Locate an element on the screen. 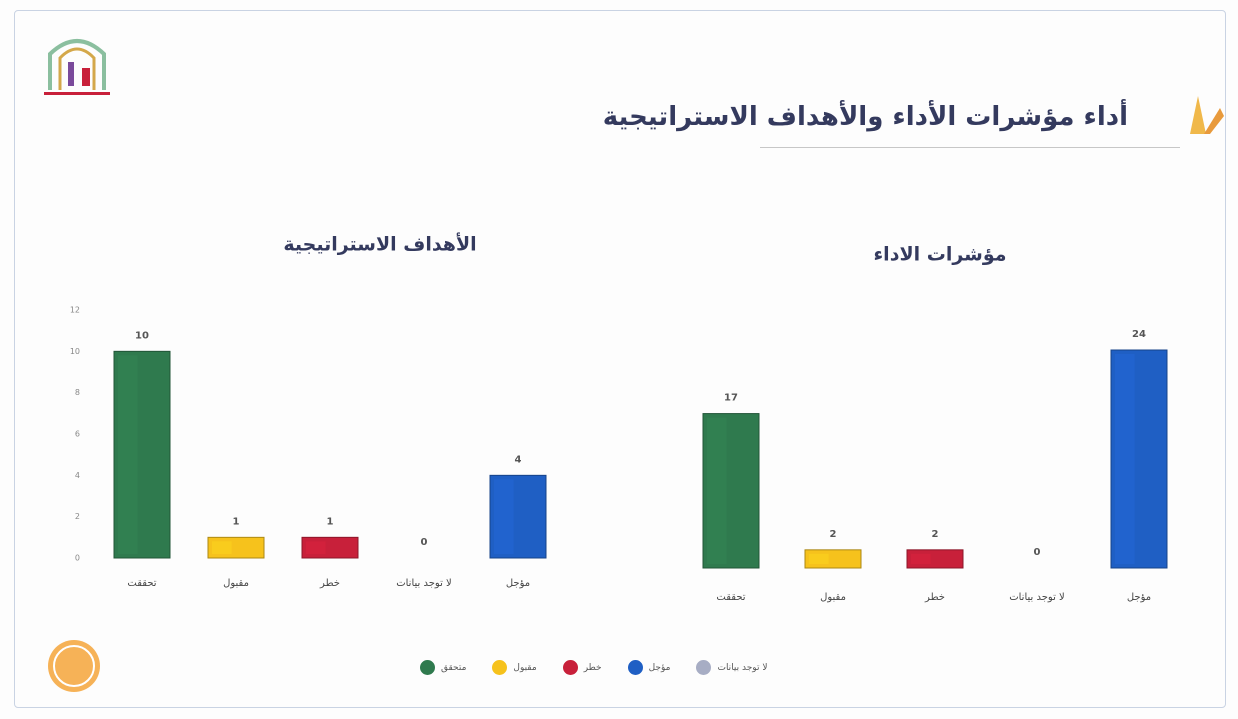  value-label: 24 is located at coordinates (1139, 334).